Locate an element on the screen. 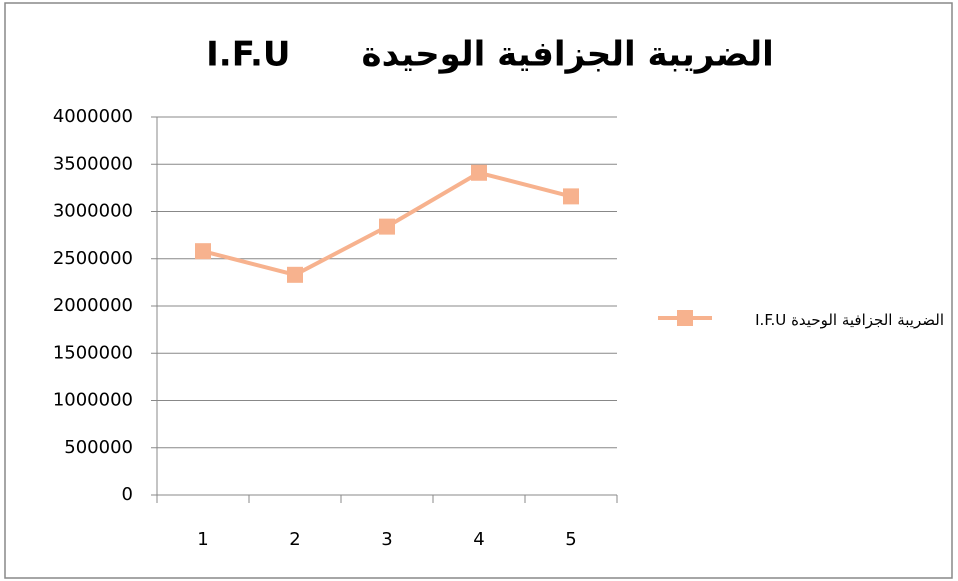 This screenshot has width=958, height=581. y-tick-label: 2500000 is located at coordinates (93, 258).